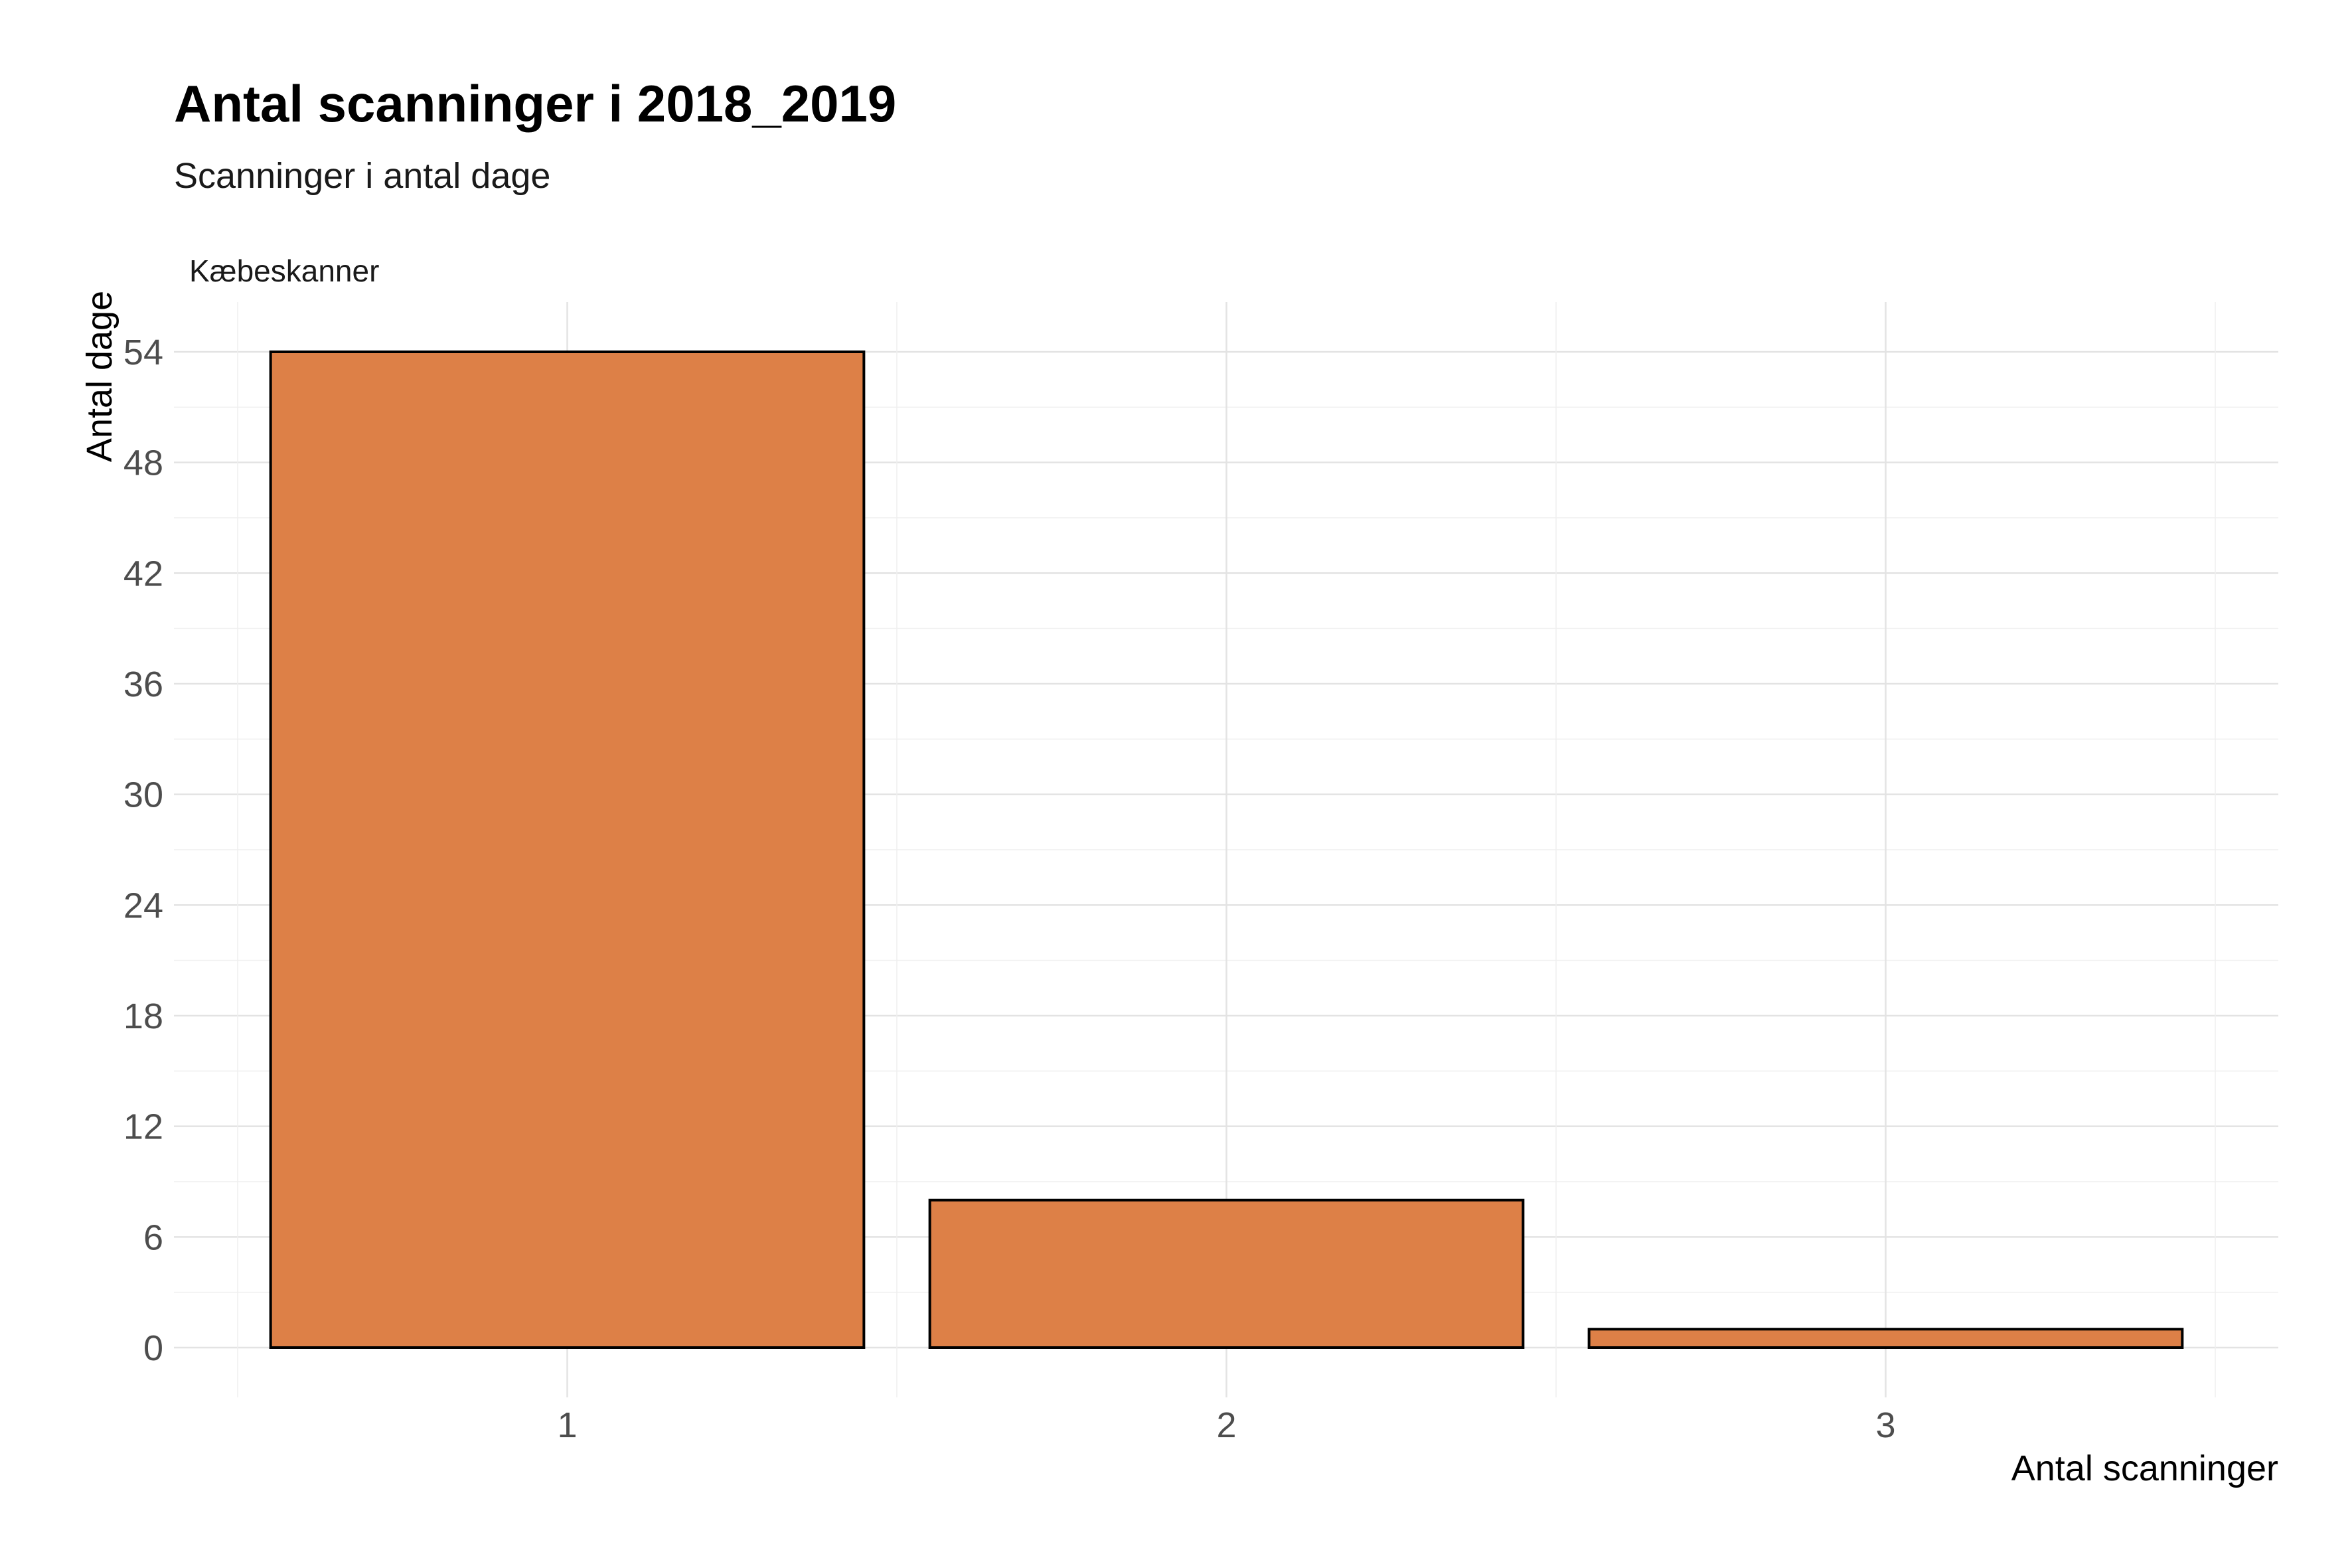  Describe the element at coordinates (2145, 1468) in the screenshot. I see `x-axis-title: Antal scanninger` at that location.